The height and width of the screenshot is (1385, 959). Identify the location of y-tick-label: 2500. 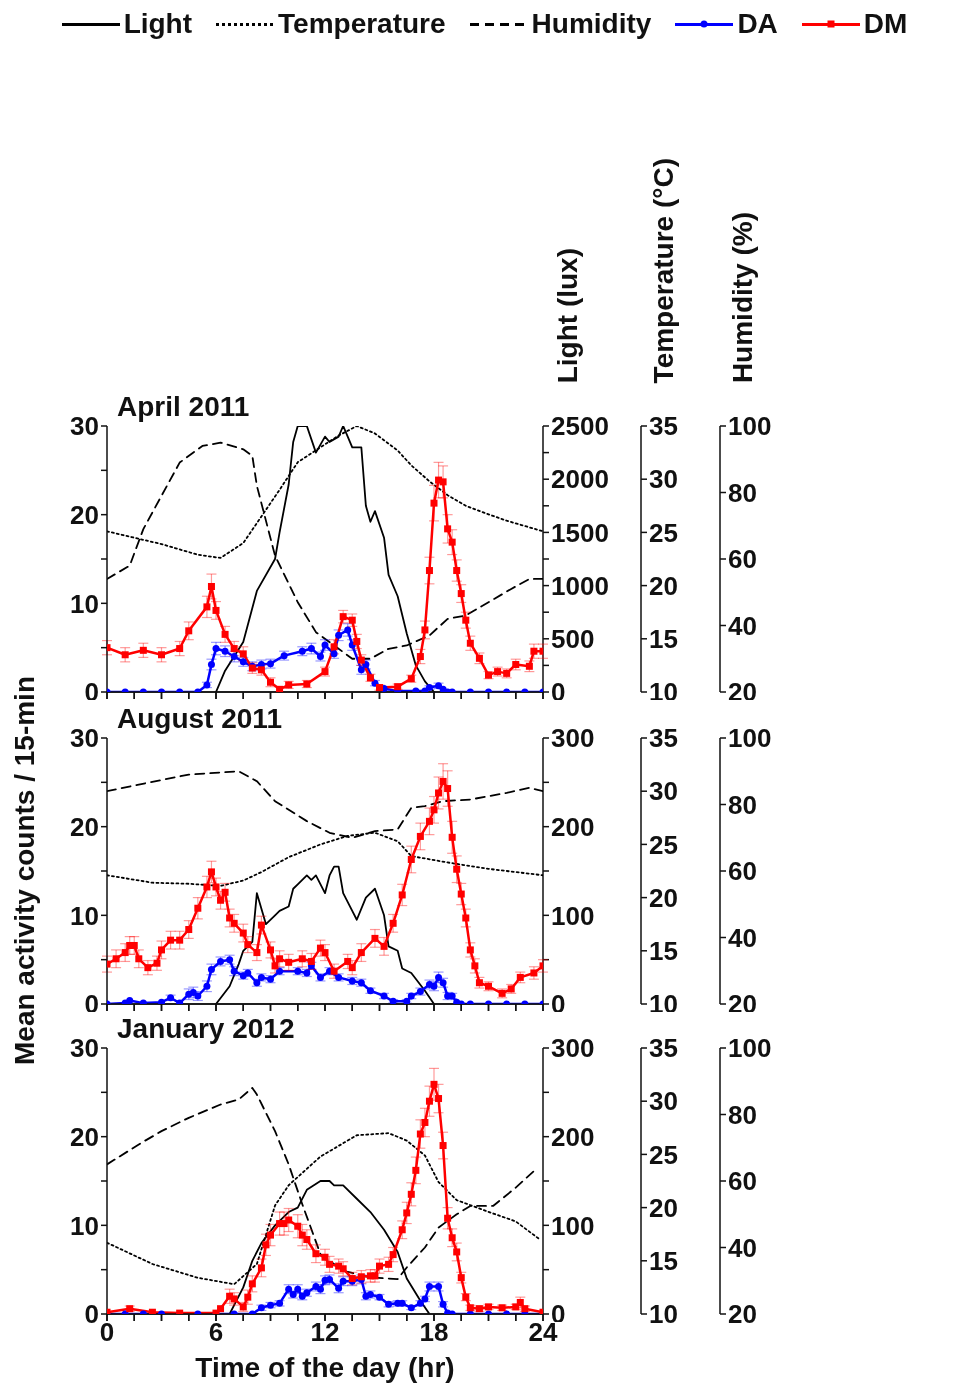
(580, 426).